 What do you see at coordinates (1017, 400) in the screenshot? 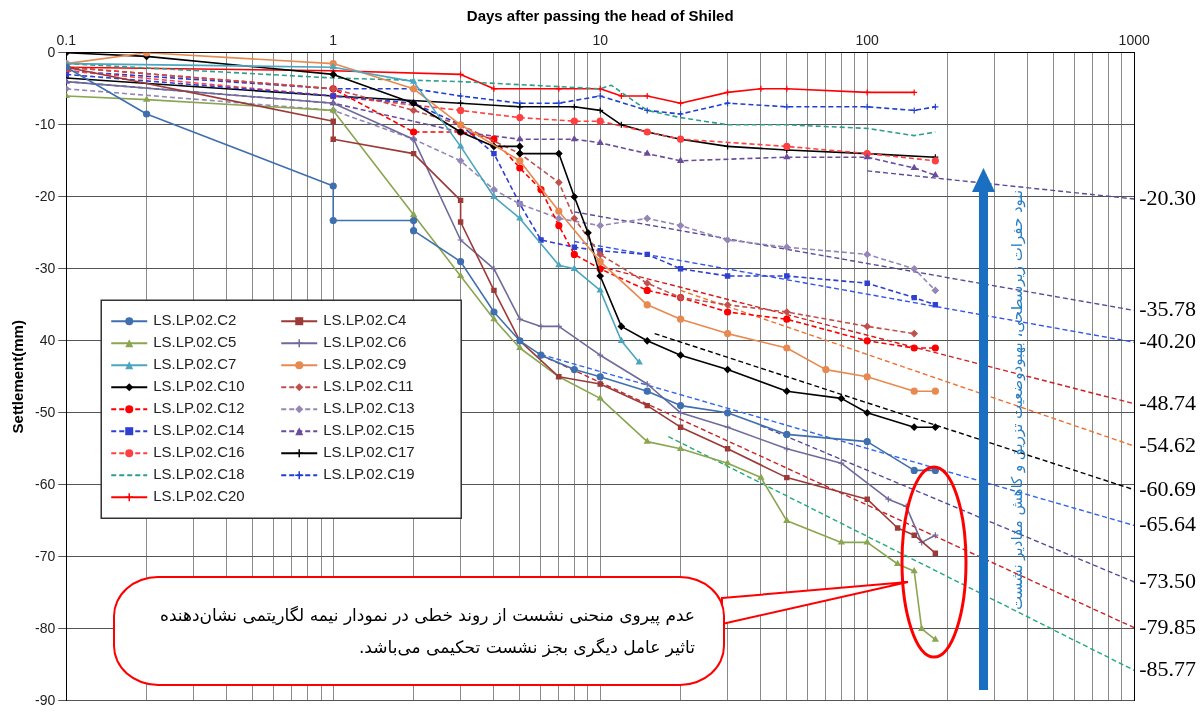
I see `annotation: نبود حفرات زیرسطحی، بهبودوضعیت تزریق و کاهش مقادیر نشست` at bounding box center [1017, 400].